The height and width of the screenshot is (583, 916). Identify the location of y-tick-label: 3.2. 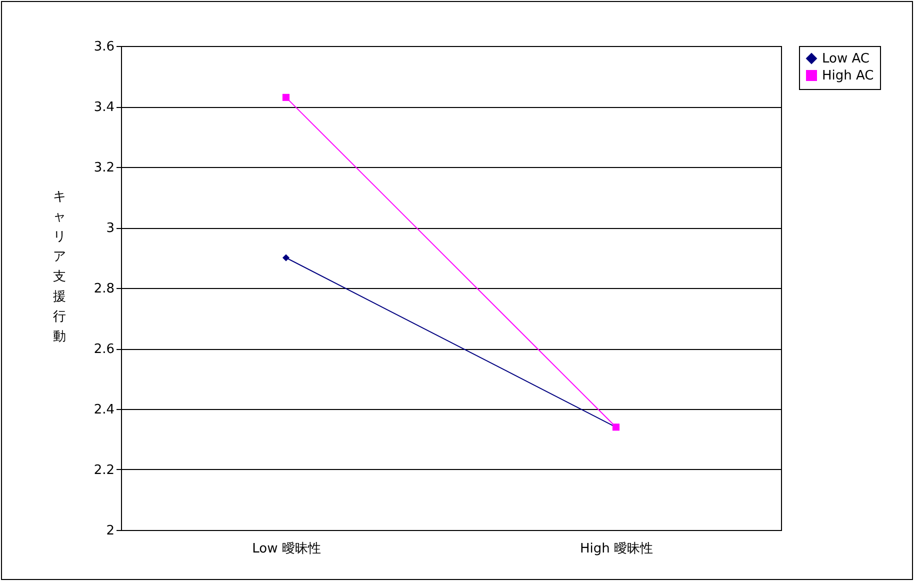
(104, 168).